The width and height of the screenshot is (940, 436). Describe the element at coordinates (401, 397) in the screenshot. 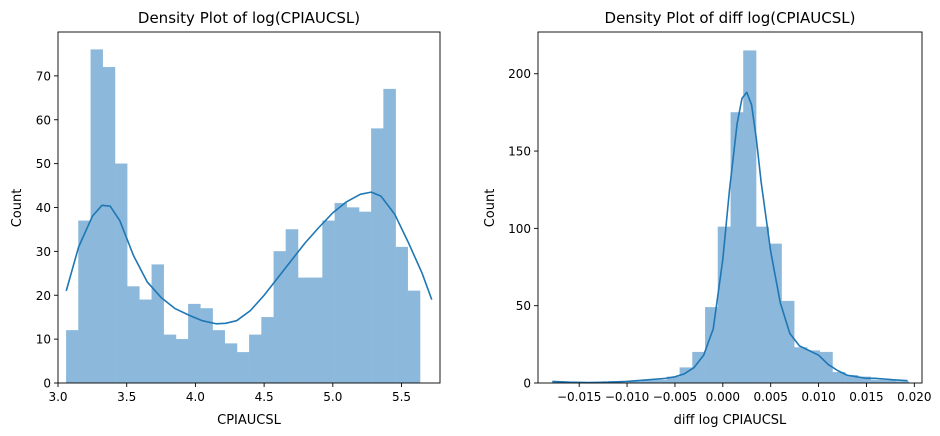

I see `left-x-tick-label: 5.5` at that location.